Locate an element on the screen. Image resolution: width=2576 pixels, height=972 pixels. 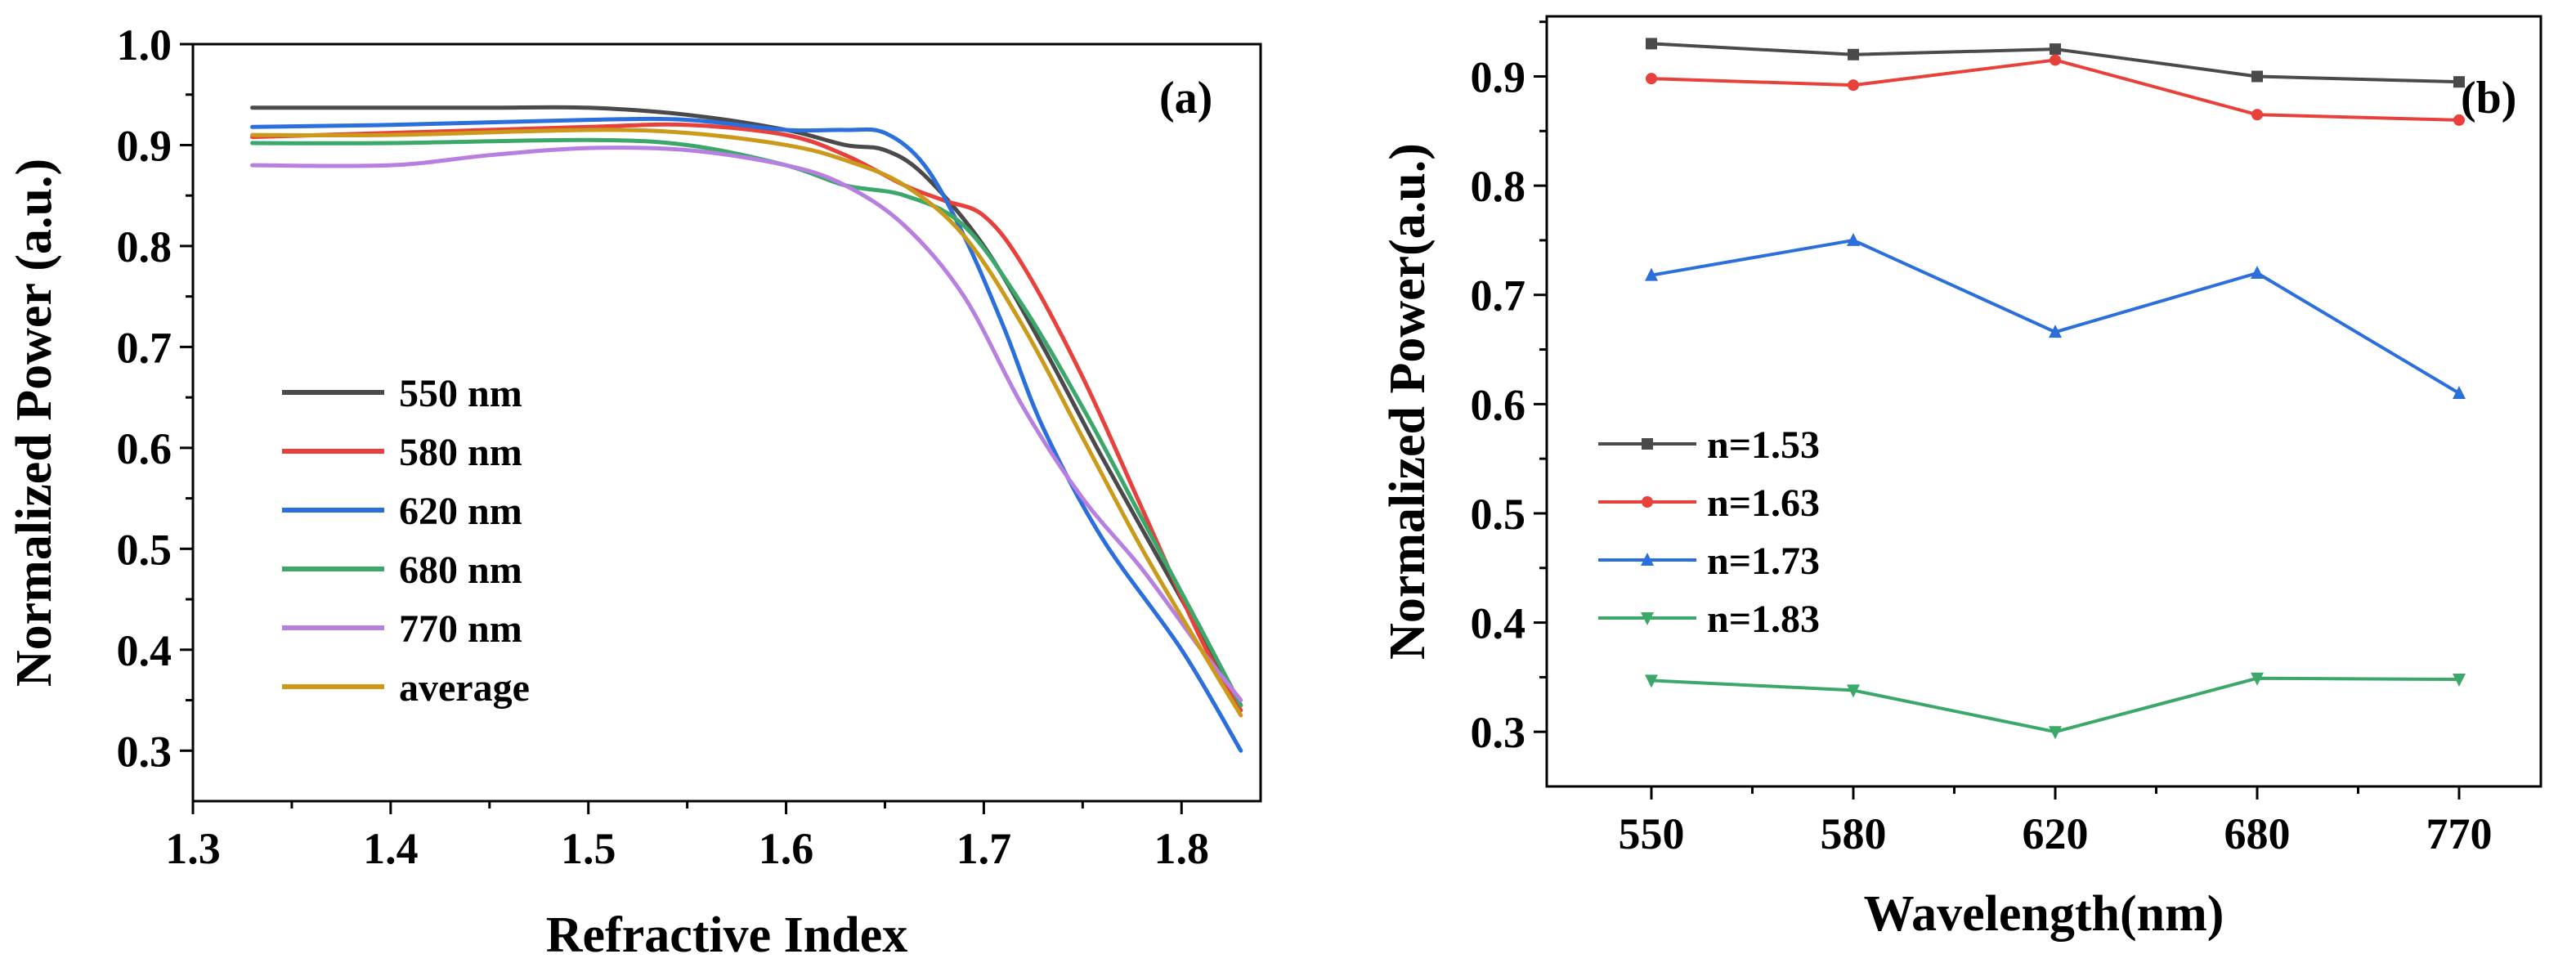
legend-label: n=1.63 is located at coordinates (1764, 503).